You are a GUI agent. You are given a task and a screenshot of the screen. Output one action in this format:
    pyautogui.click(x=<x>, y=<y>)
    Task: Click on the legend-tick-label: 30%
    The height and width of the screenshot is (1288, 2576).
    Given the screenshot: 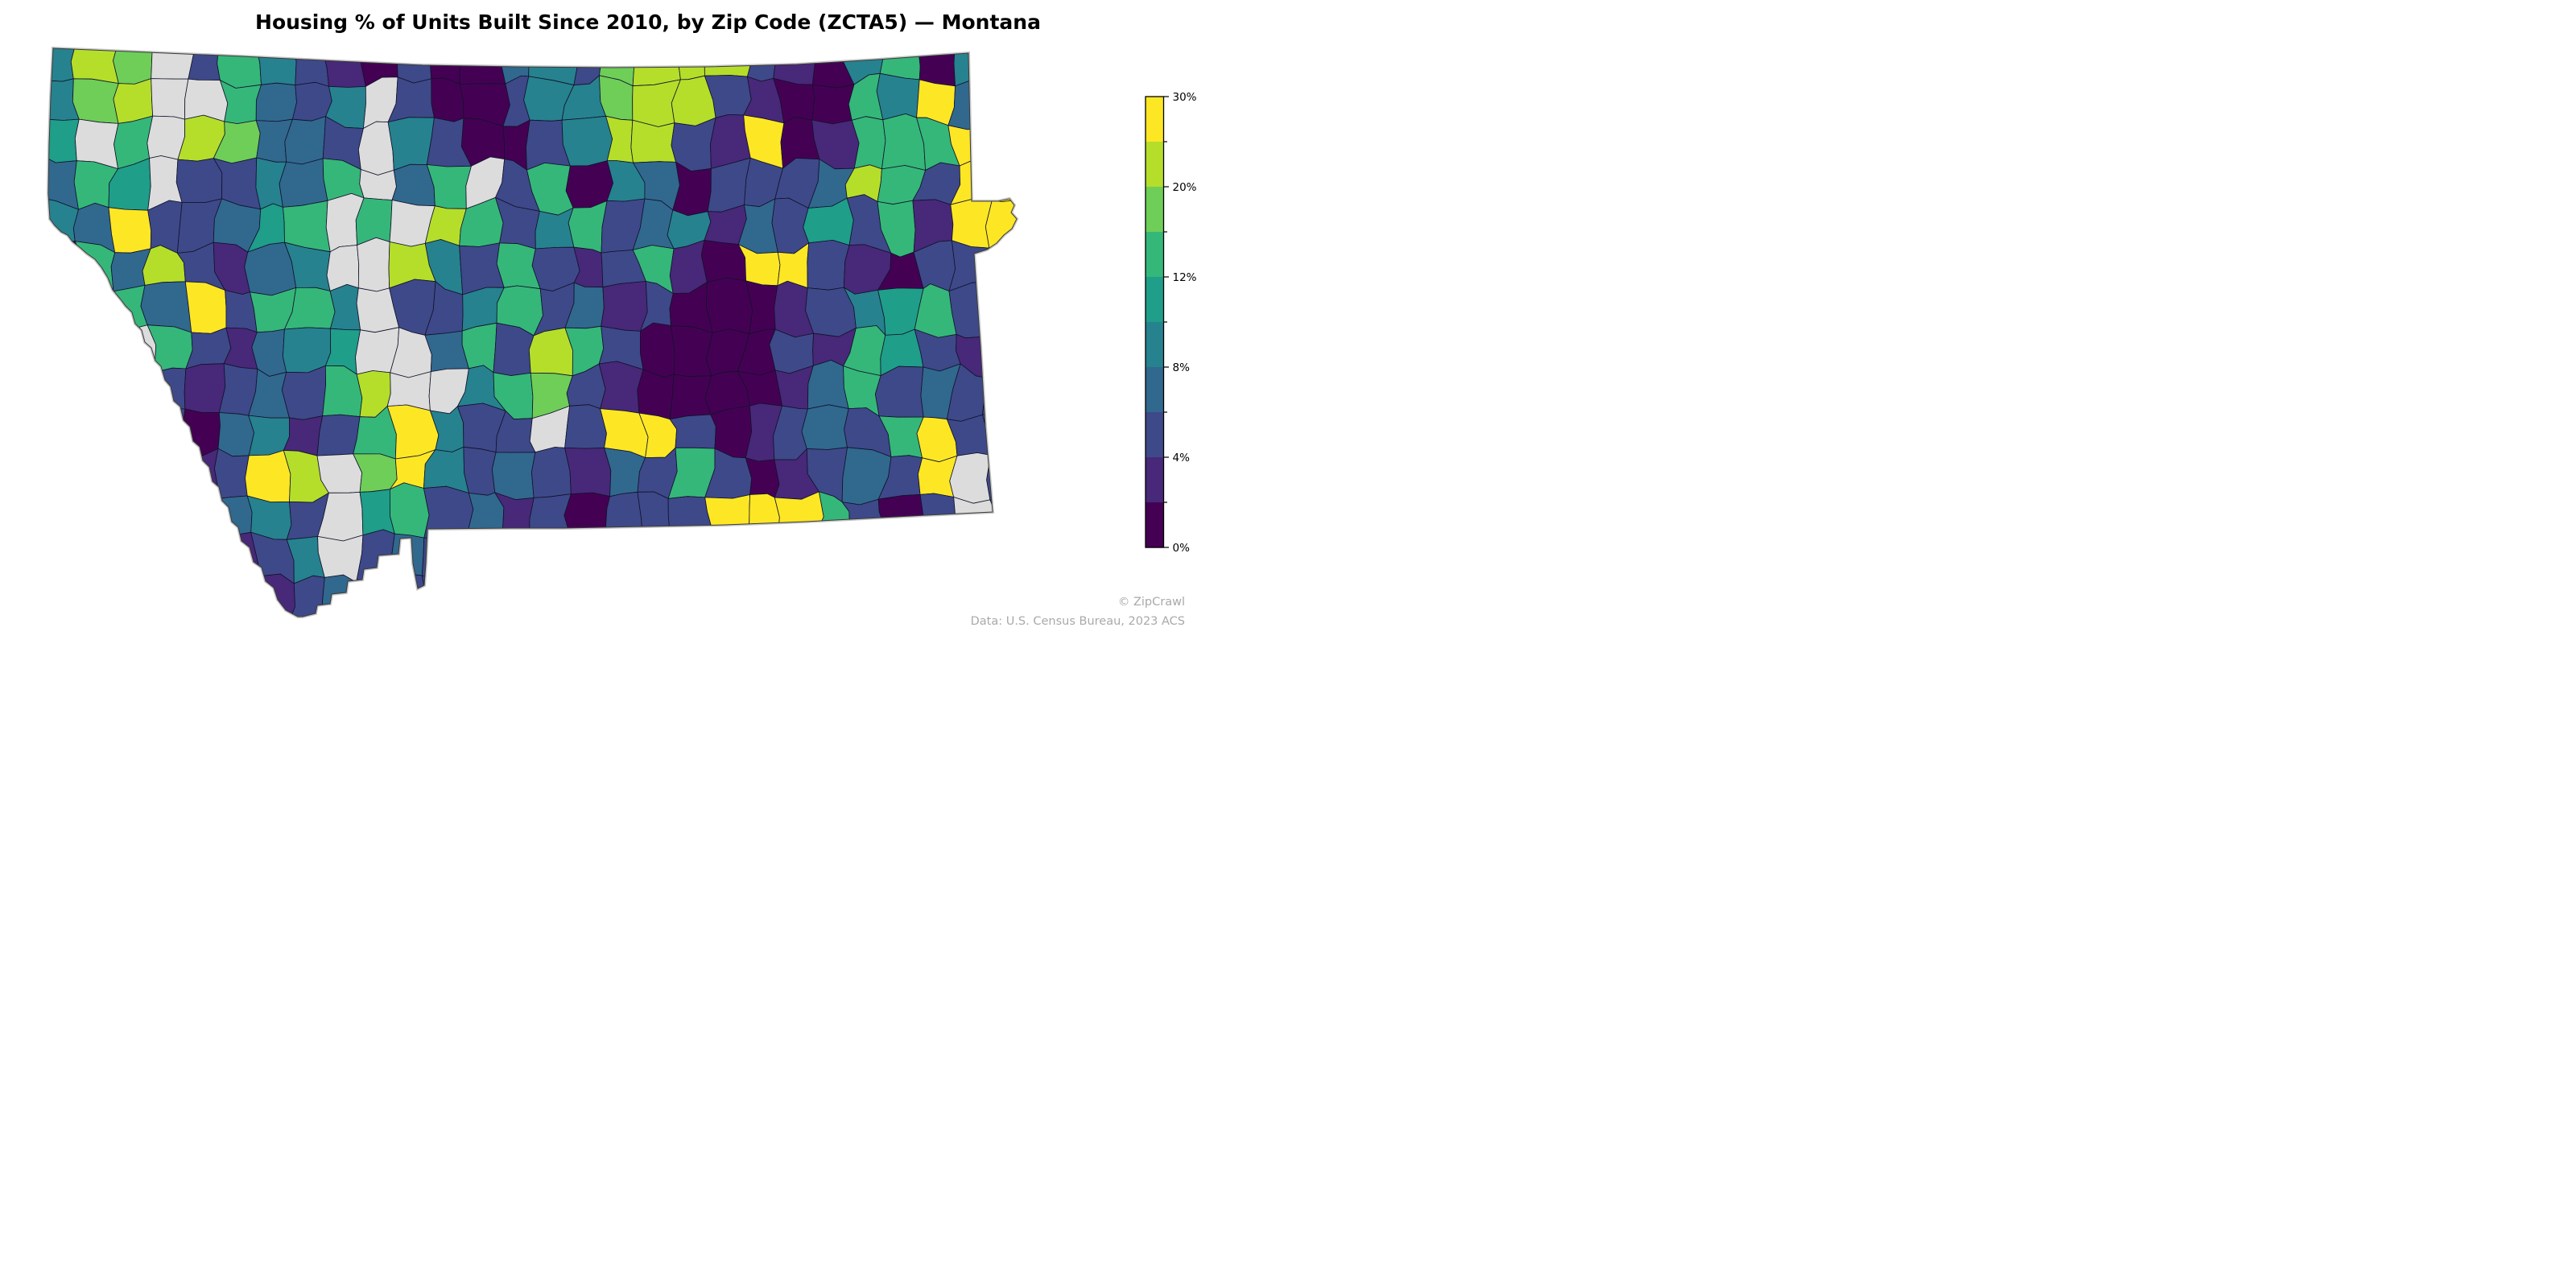 What is the action you would take?
    pyautogui.click(x=1185, y=97)
    